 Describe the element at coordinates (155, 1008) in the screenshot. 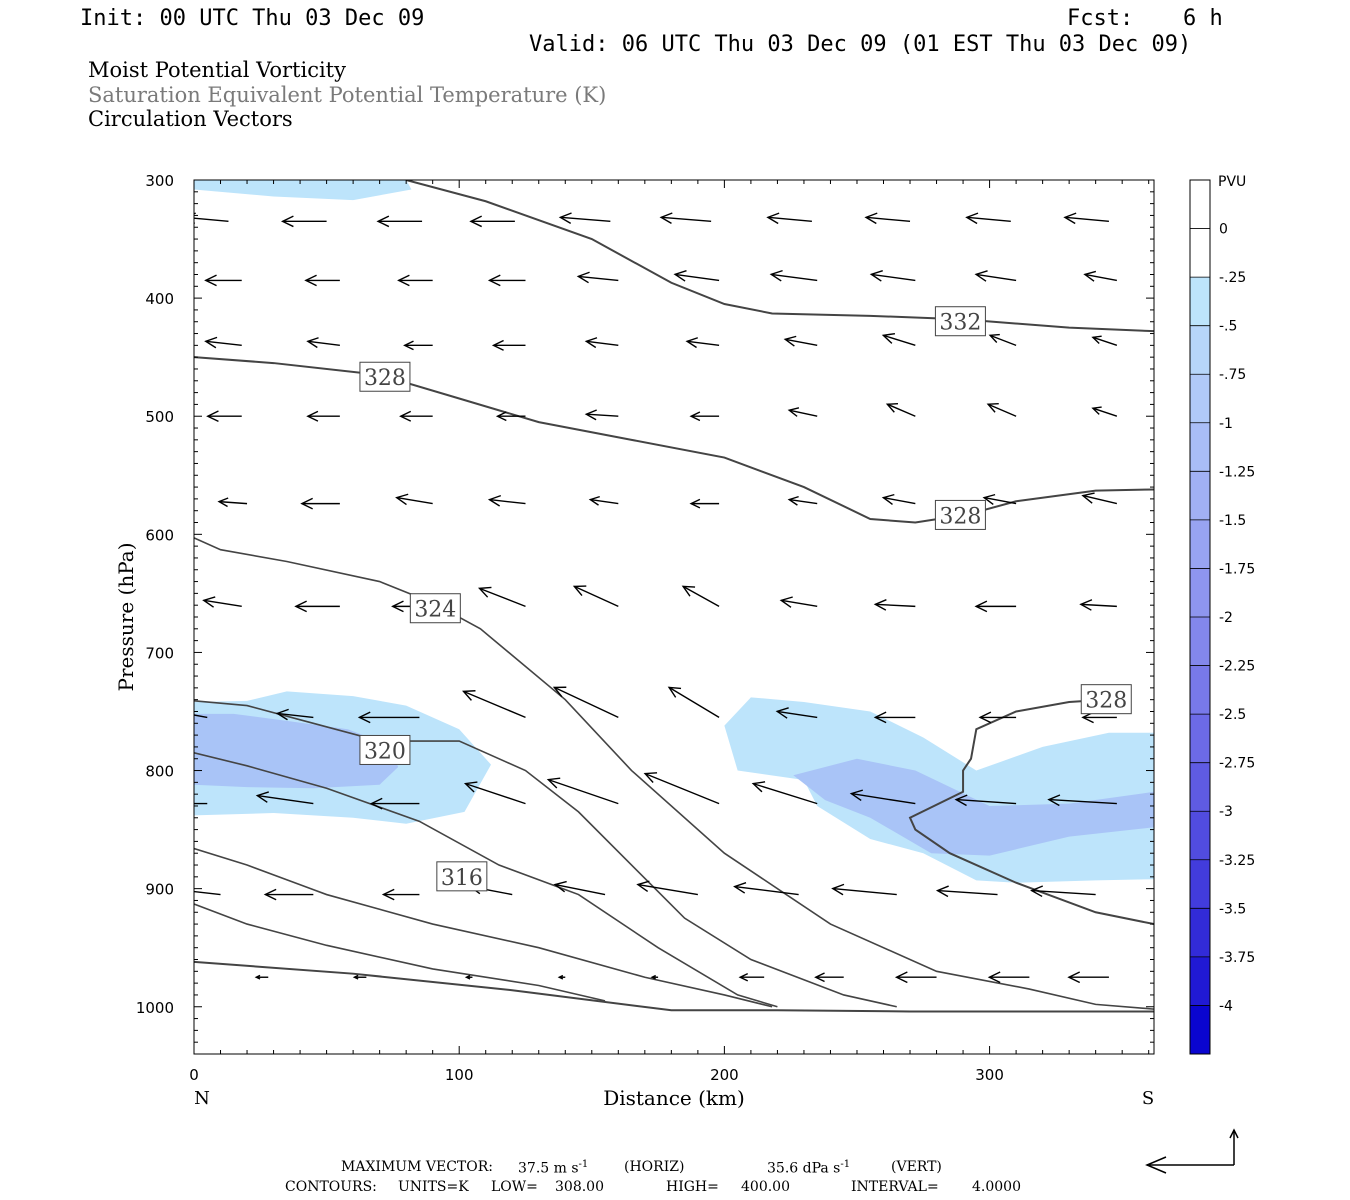

I see `y-tick-label: 1000` at that location.